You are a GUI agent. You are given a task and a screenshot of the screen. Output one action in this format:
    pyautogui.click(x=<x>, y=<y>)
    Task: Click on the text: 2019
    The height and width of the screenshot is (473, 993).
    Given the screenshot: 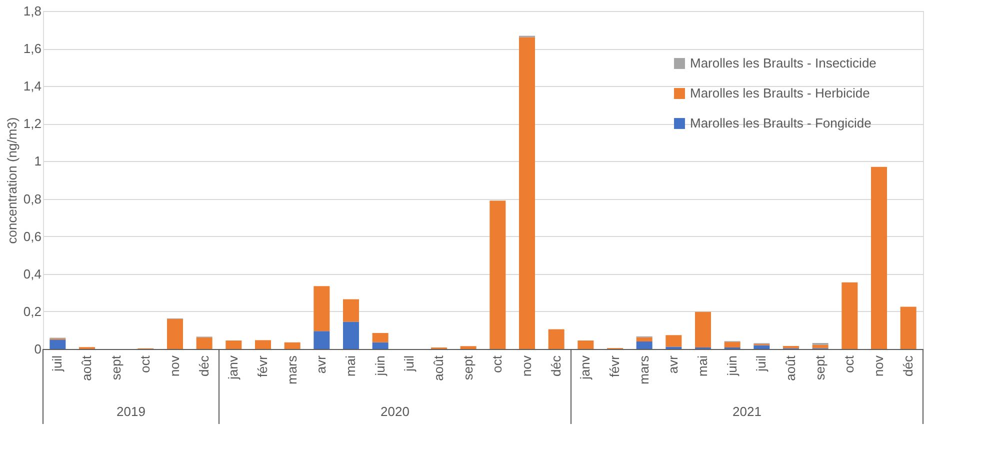 What is the action you would take?
    pyautogui.click(x=131, y=411)
    